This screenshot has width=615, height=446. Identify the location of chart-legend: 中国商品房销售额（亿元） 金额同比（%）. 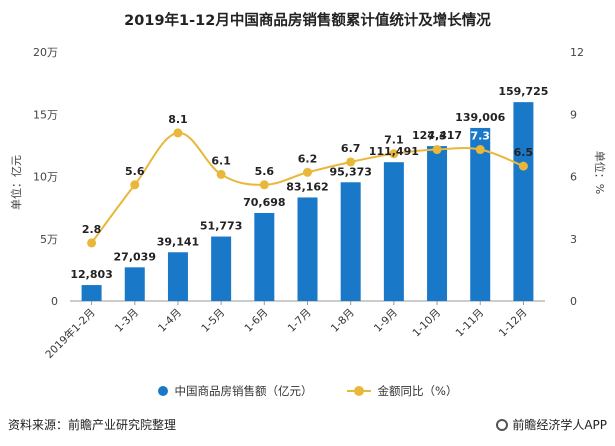
(307, 391).